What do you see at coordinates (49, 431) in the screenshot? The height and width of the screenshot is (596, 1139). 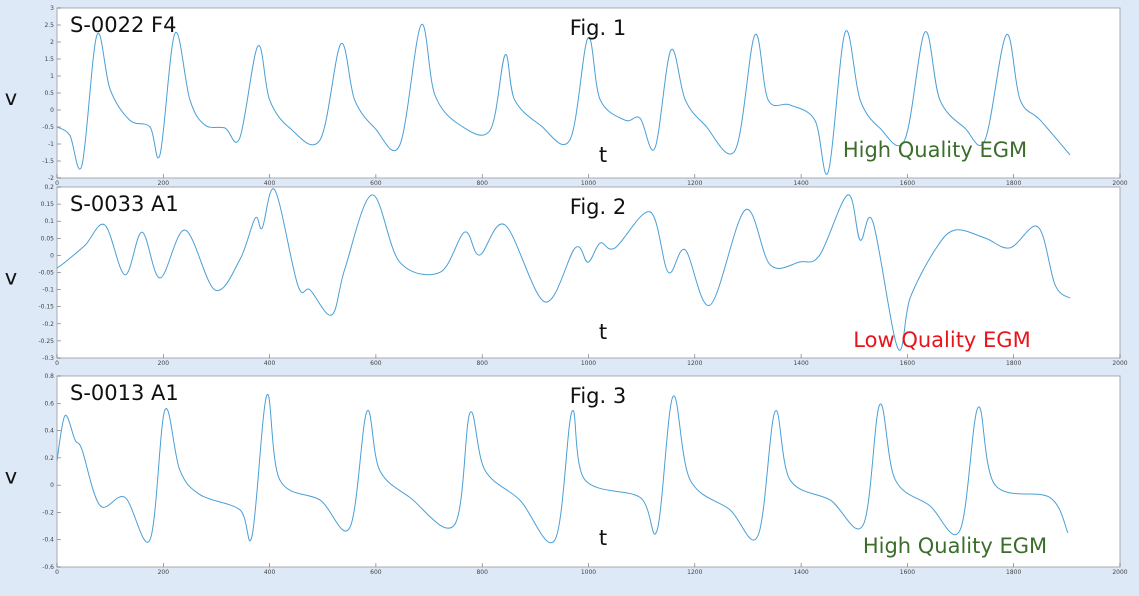 I see `y-tick-label: 0.4` at bounding box center [49, 431].